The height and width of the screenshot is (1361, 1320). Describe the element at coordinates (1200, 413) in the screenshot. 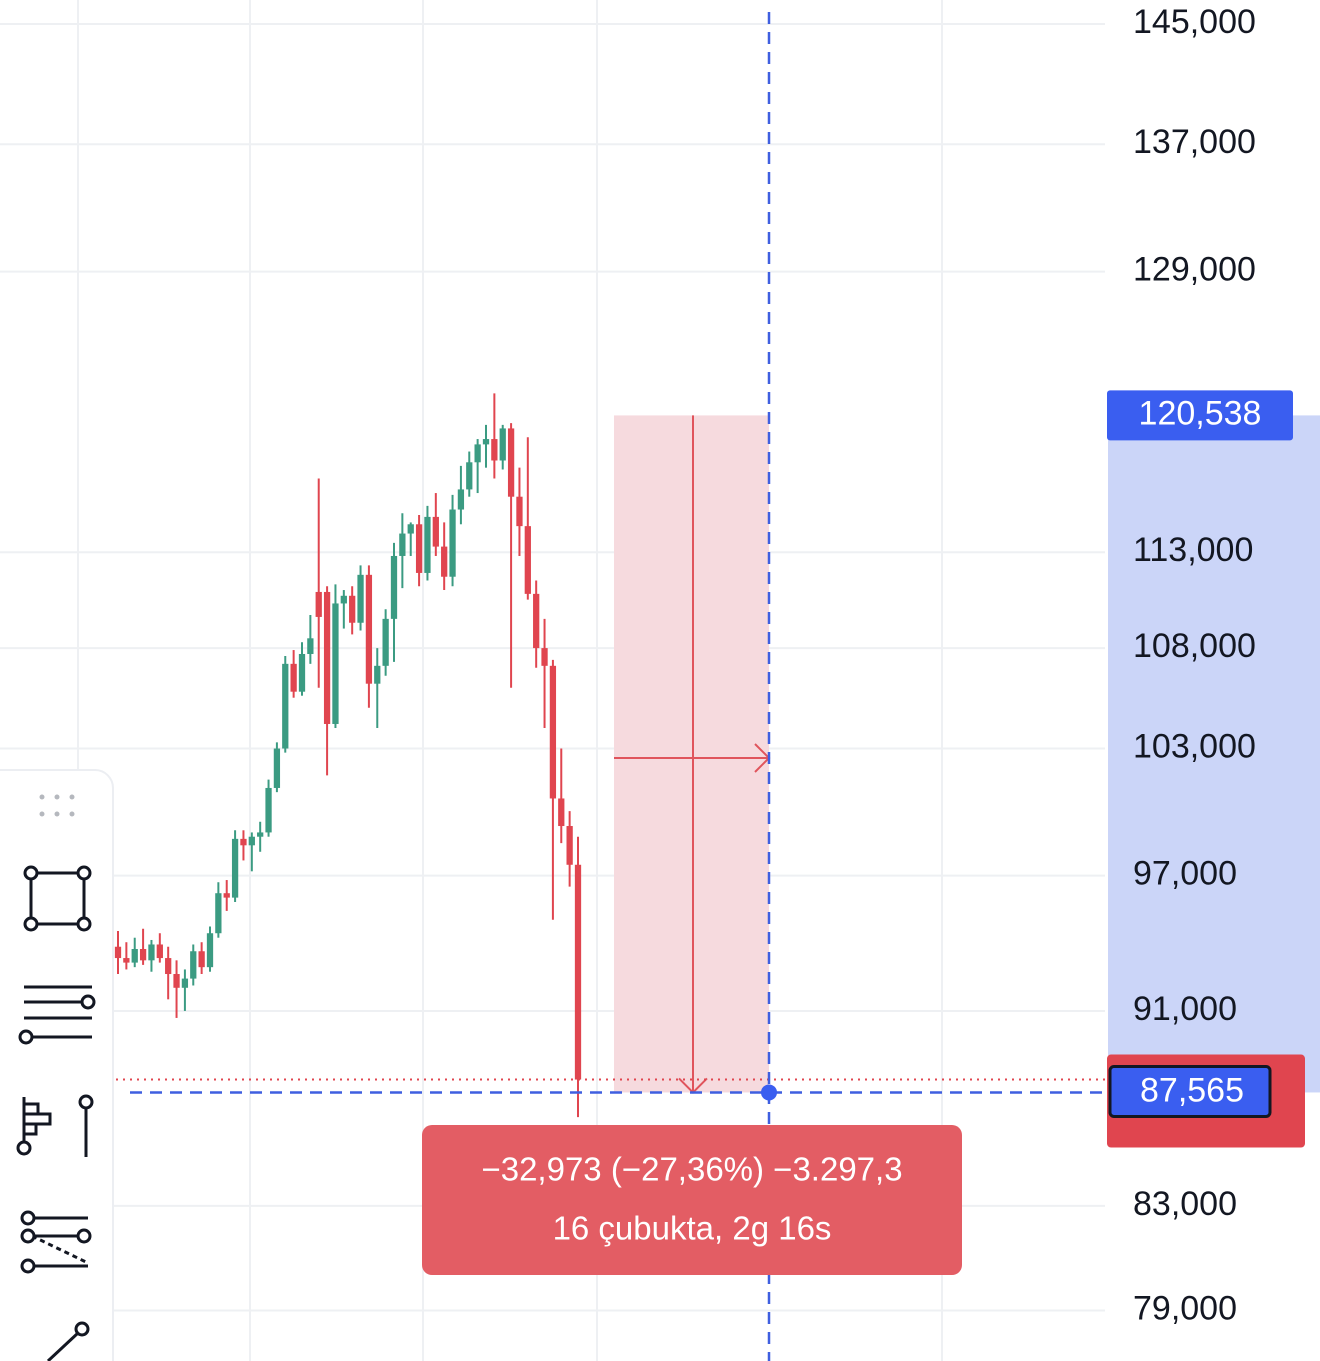

I see `start-price-label: 120,538` at that location.